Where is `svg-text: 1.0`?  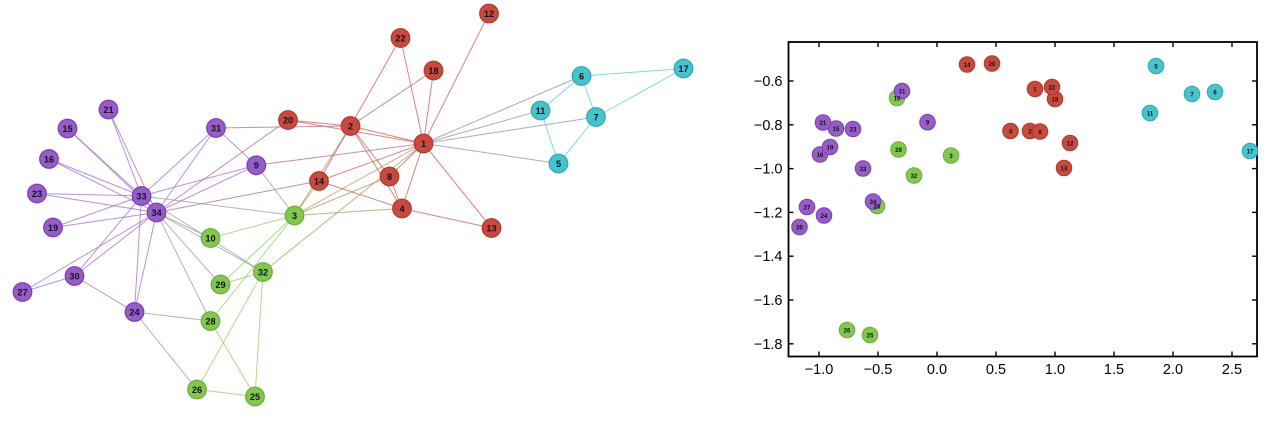
svg-text: 1.0 is located at coordinates (1055, 370).